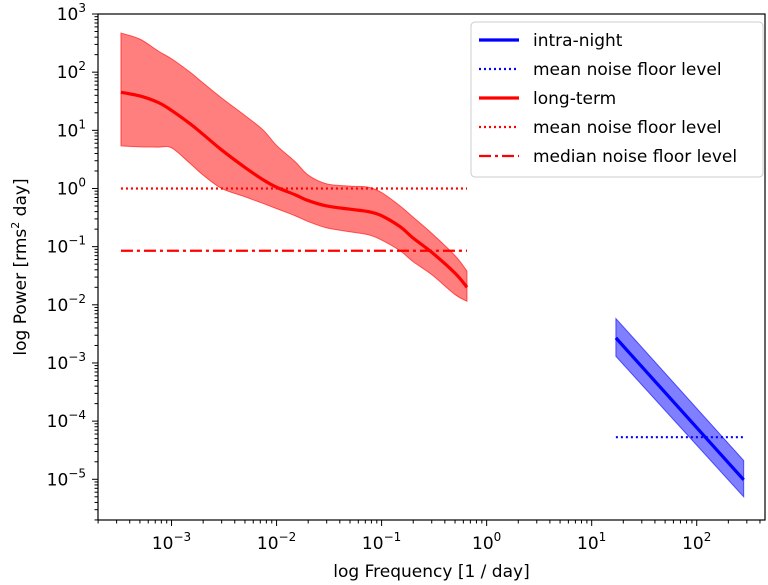 Image resolution: width=768 pixels, height=585 pixels. I want to click on y-tick-label: 10¹, so click(71, 129).